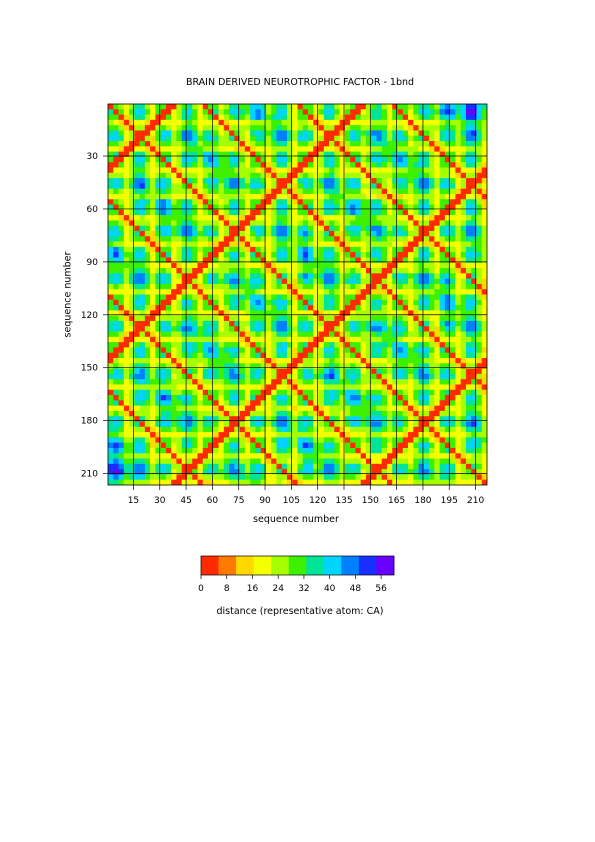 This screenshot has width=595, height=842. I want to click on x-tick-label: 210, so click(475, 501).